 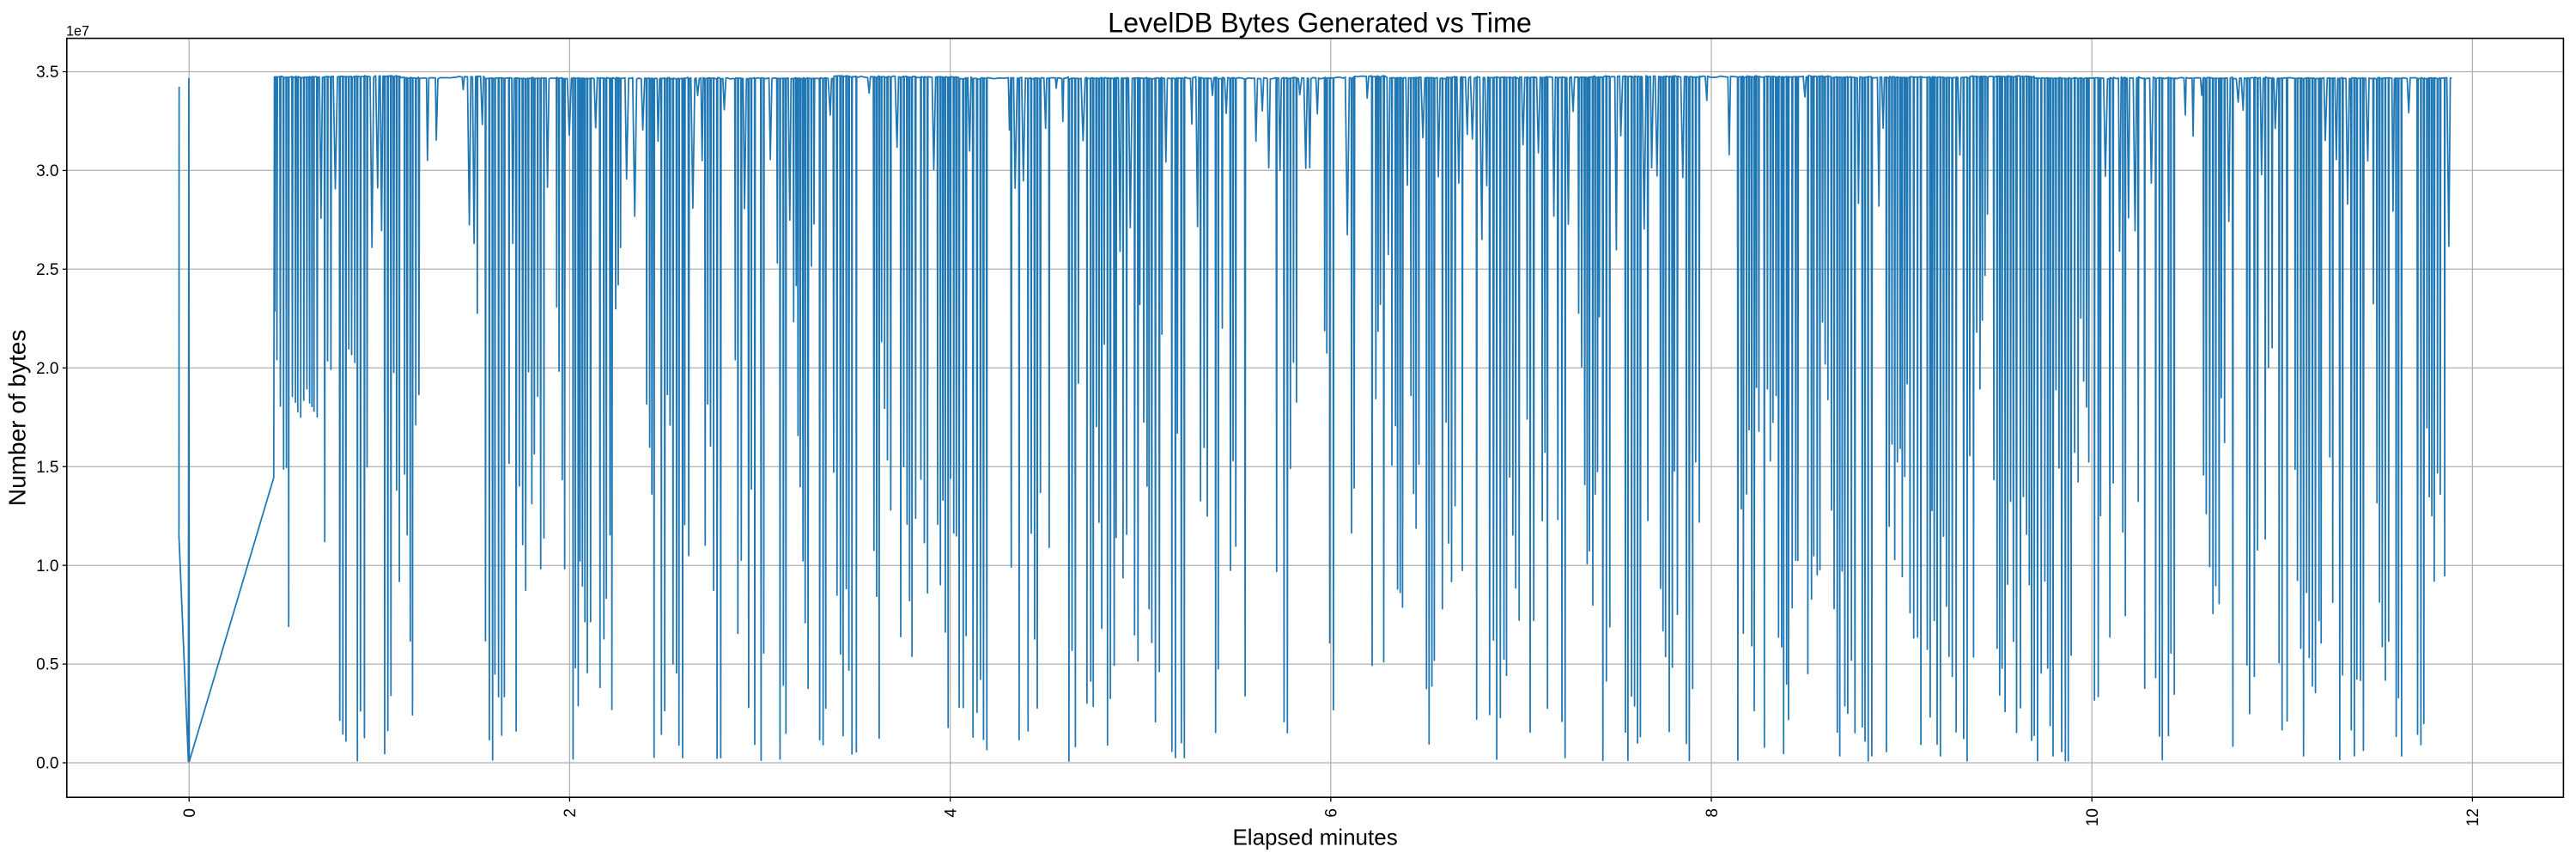 What do you see at coordinates (1713, 813) in the screenshot?
I see `svg-text: 8` at bounding box center [1713, 813].